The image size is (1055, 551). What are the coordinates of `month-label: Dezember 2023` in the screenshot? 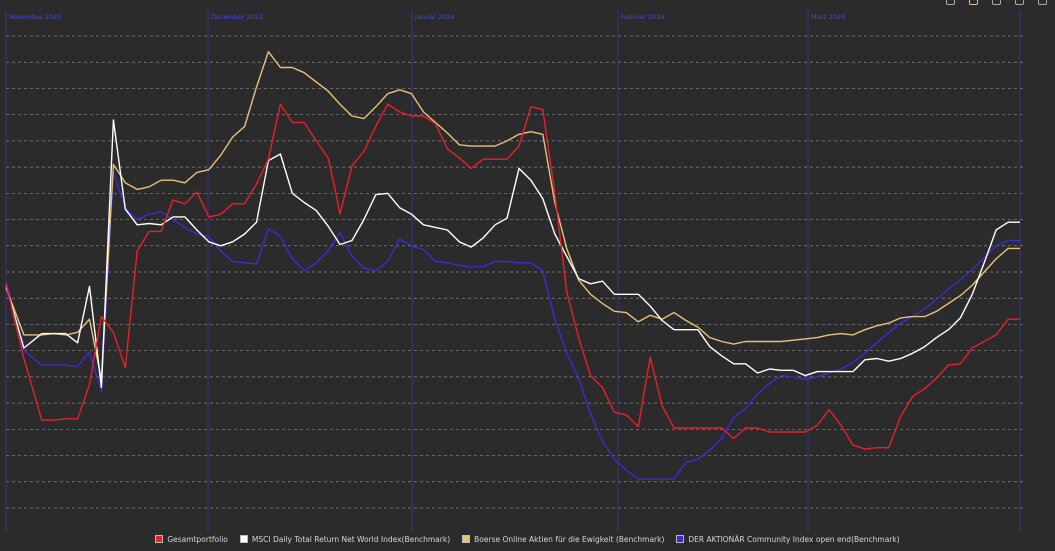 It's located at (237, 17).